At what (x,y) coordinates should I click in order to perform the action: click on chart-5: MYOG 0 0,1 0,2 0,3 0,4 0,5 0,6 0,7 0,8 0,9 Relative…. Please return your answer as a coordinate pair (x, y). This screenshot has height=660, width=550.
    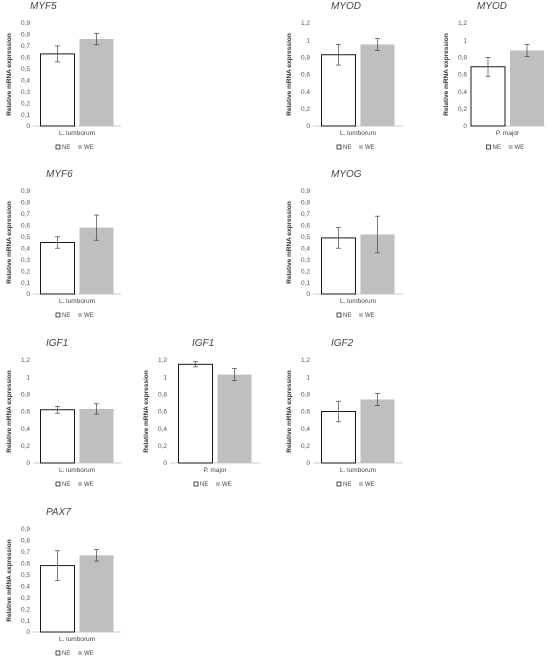
    Looking at the image, I should click on (344, 244).